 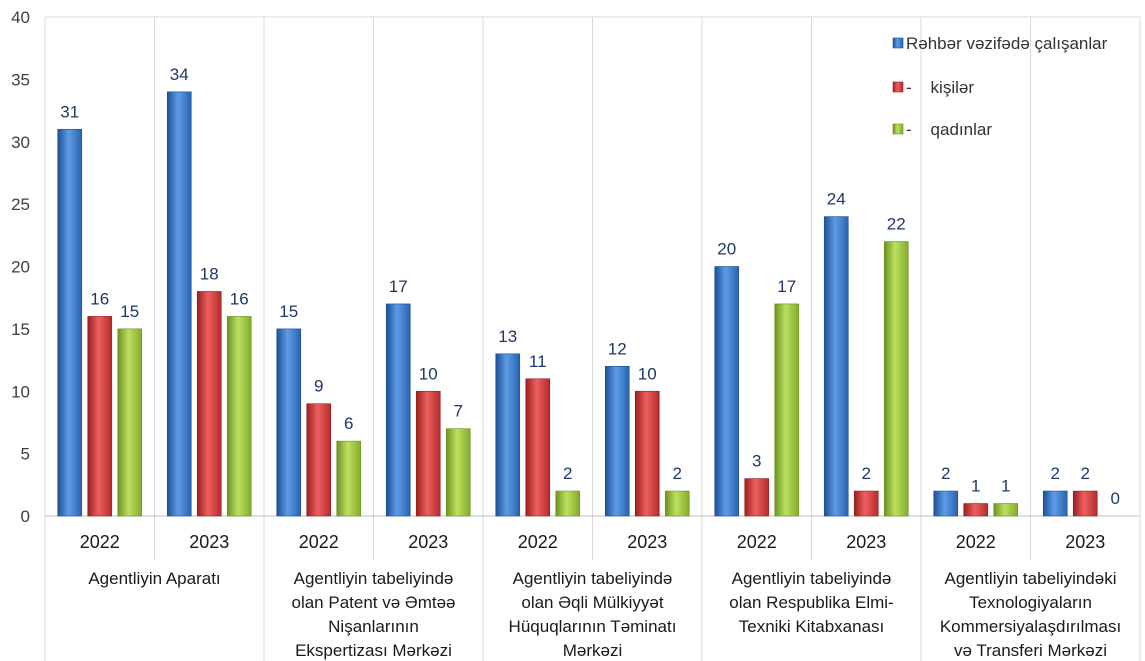 What do you see at coordinates (20, 391) in the screenshot?
I see `y-tick-label: 10` at bounding box center [20, 391].